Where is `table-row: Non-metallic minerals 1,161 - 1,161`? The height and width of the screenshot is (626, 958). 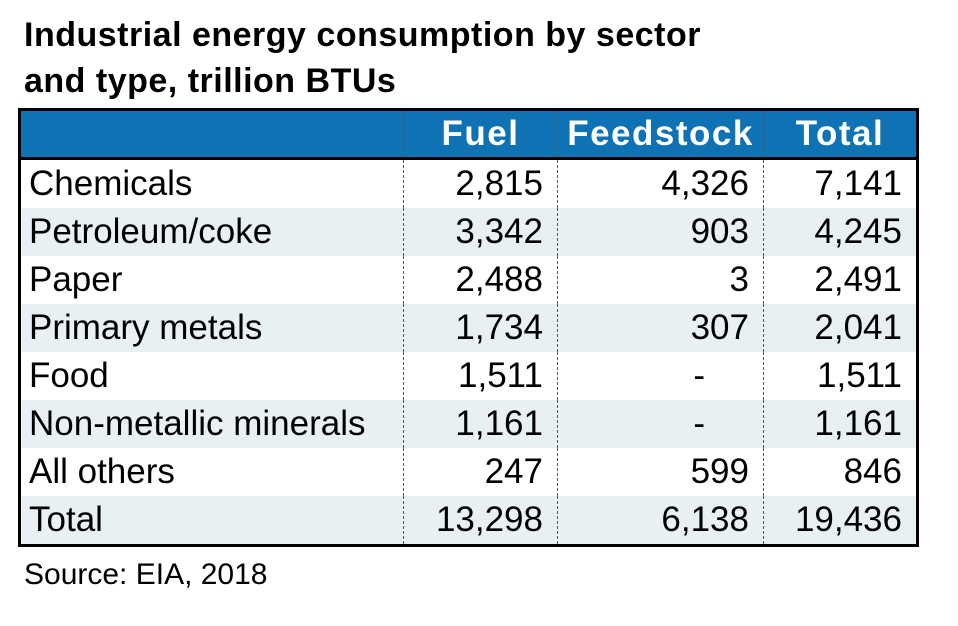
table-row: Non-metallic minerals 1,161 - 1,161 is located at coordinates (468, 424).